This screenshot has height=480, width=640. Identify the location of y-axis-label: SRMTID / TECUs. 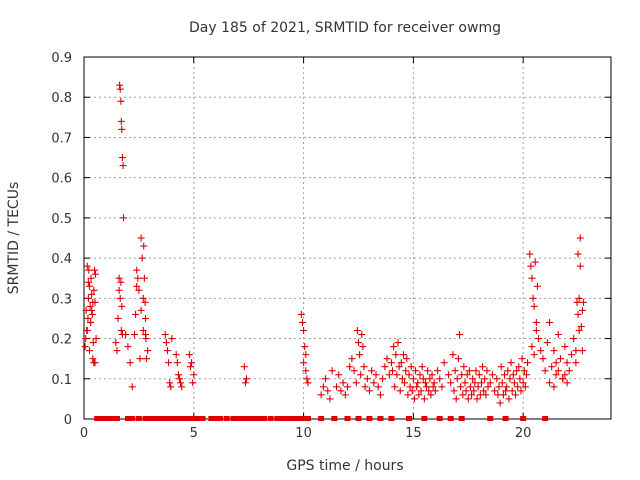
(14, 238).